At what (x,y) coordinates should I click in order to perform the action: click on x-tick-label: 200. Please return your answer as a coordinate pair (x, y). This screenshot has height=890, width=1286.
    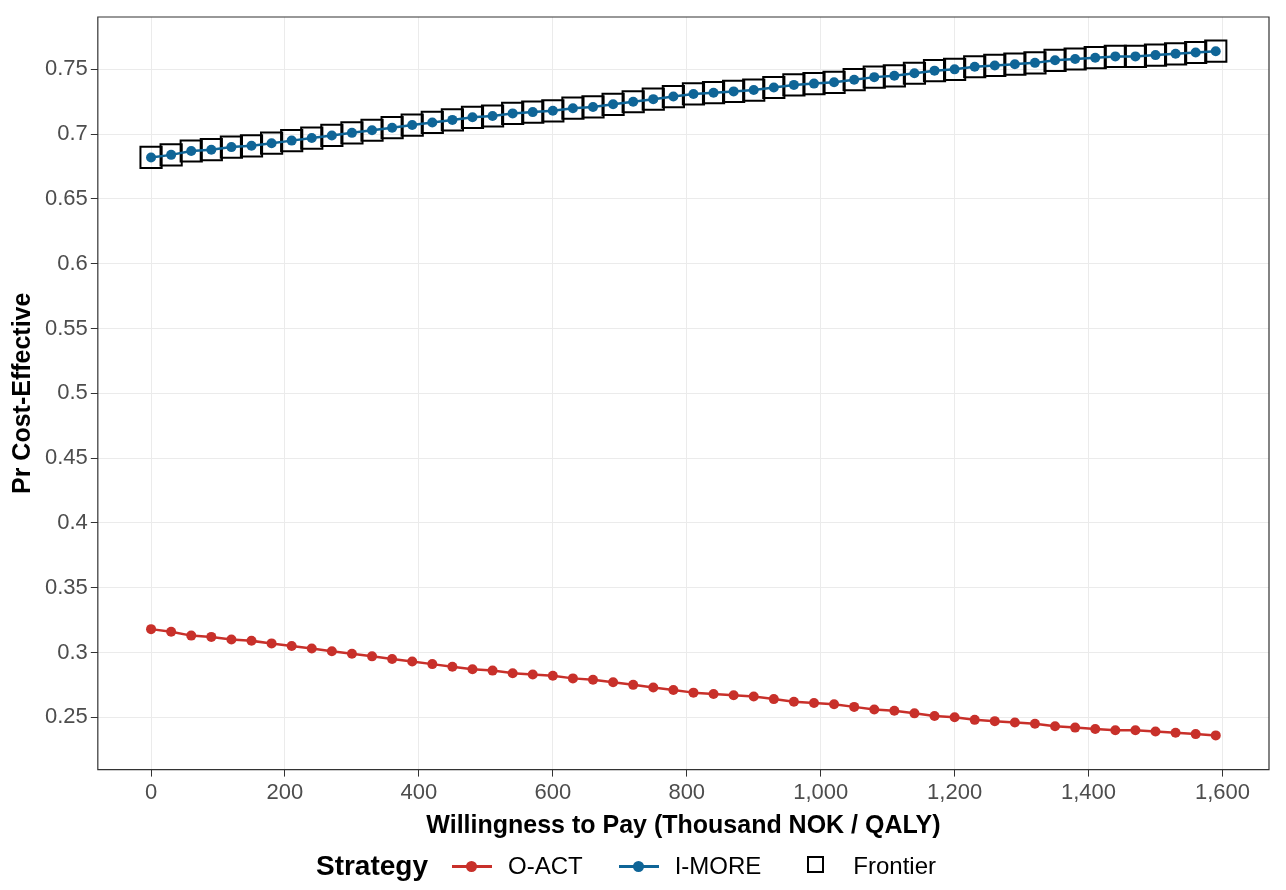
    Looking at the image, I should click on (285, 791).